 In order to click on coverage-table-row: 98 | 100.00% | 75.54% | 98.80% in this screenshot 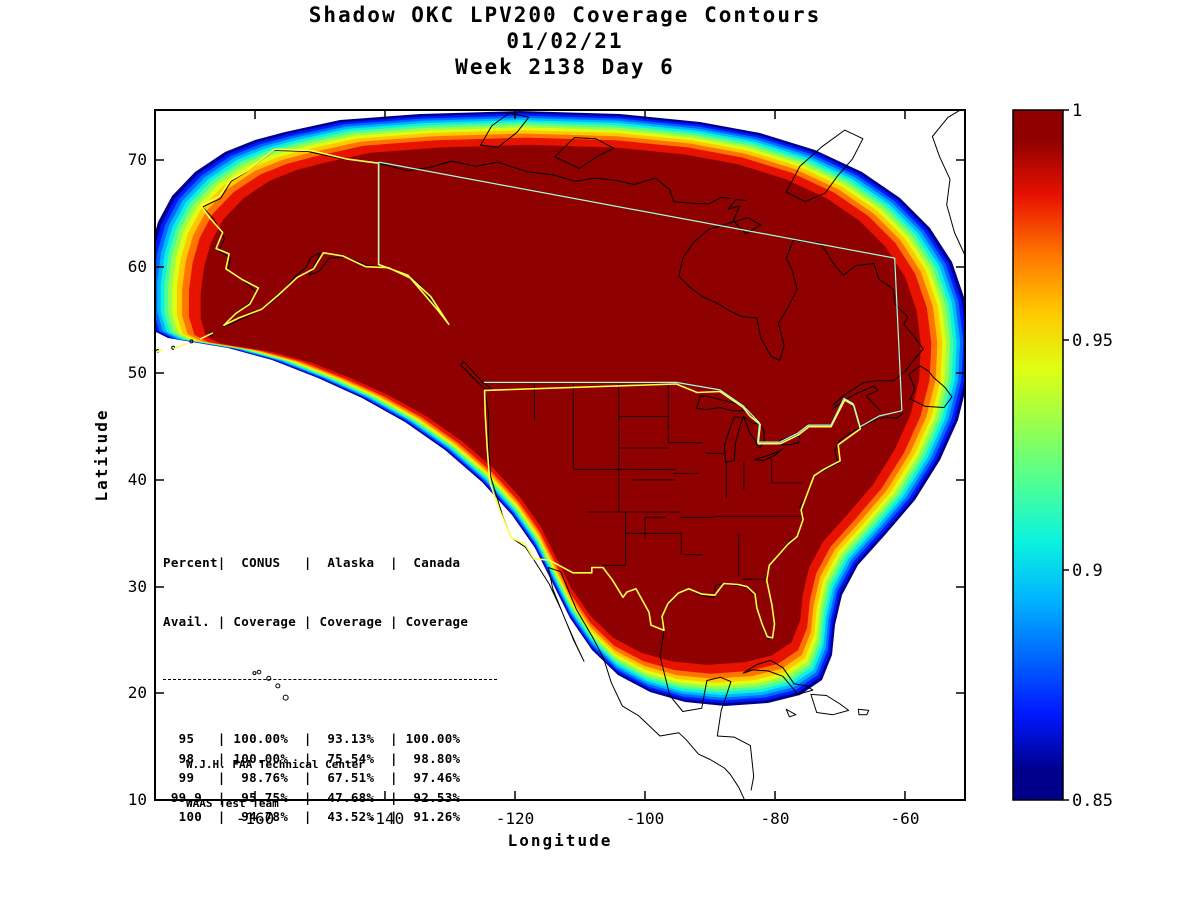, I will do `click(320, 758)`.